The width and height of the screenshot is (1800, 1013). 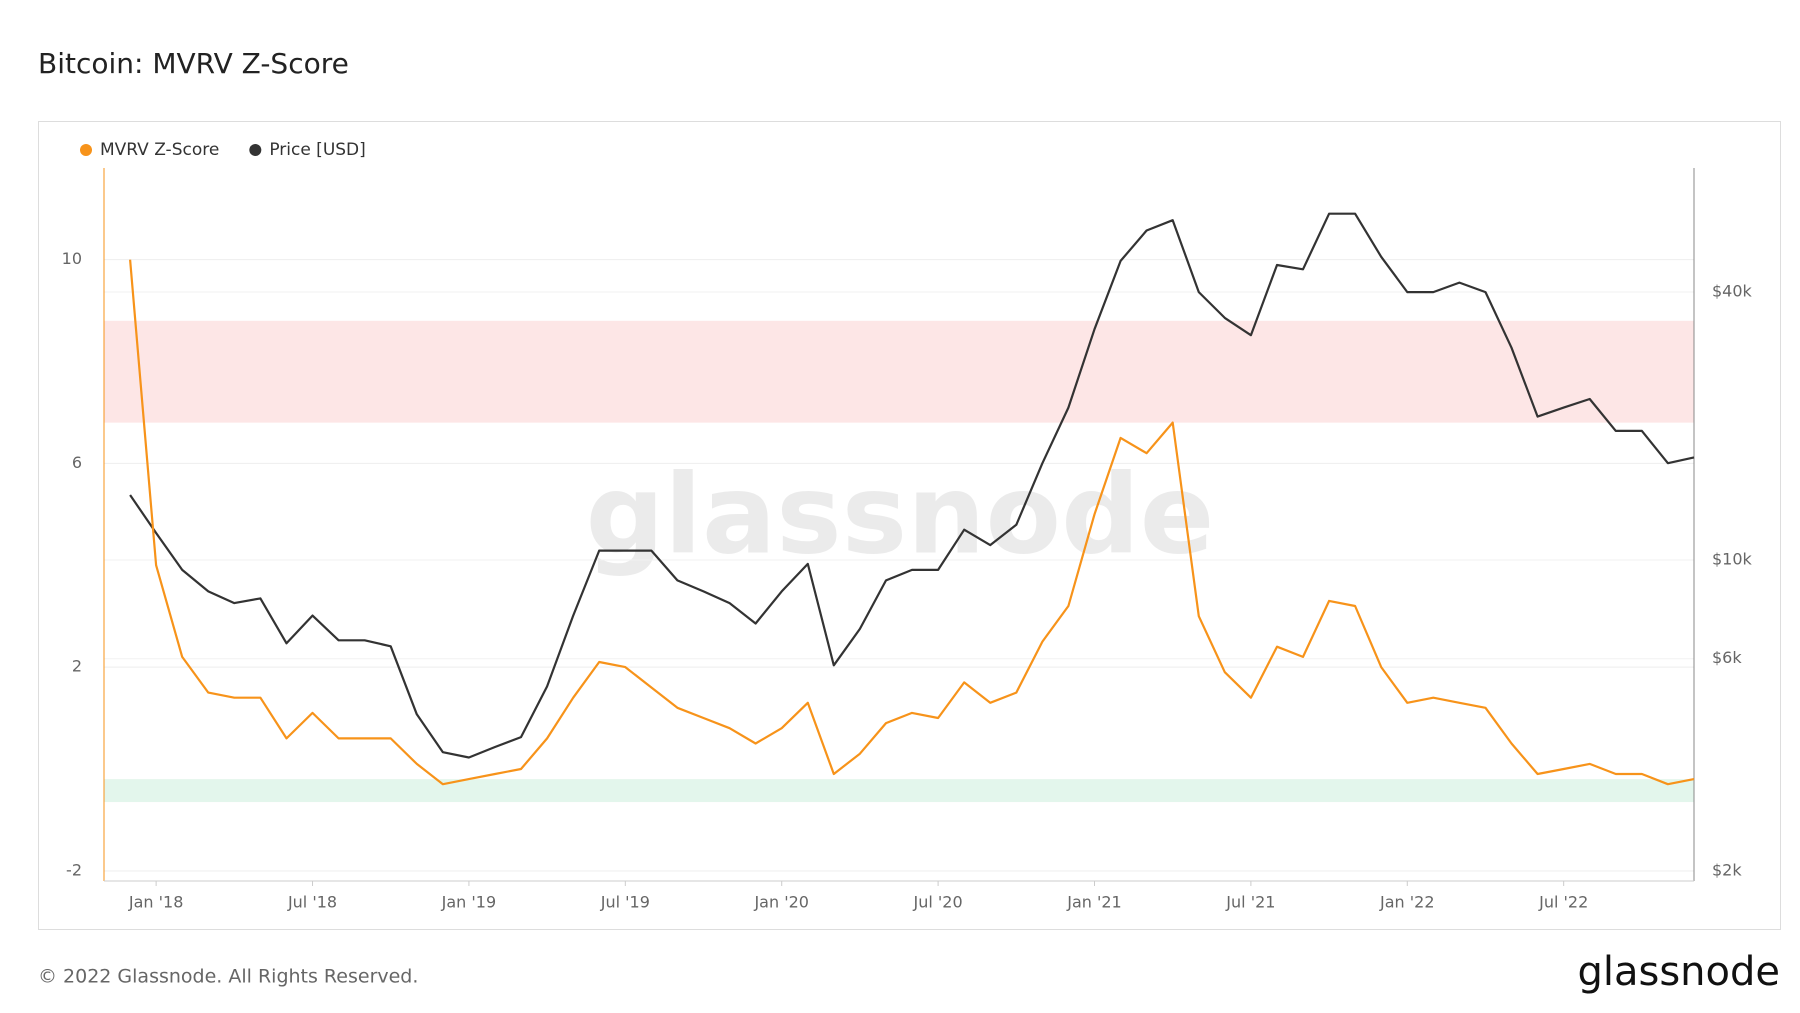 What do you see at coordinates (74, 869) in the screenshot?
I see `y-tick-label: -2` at bounding box center [74, 869].